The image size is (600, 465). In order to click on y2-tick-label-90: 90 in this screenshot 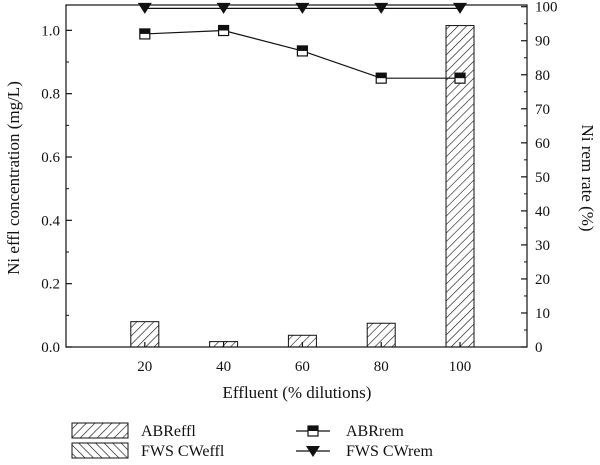, I will do `click(542, 42)`.